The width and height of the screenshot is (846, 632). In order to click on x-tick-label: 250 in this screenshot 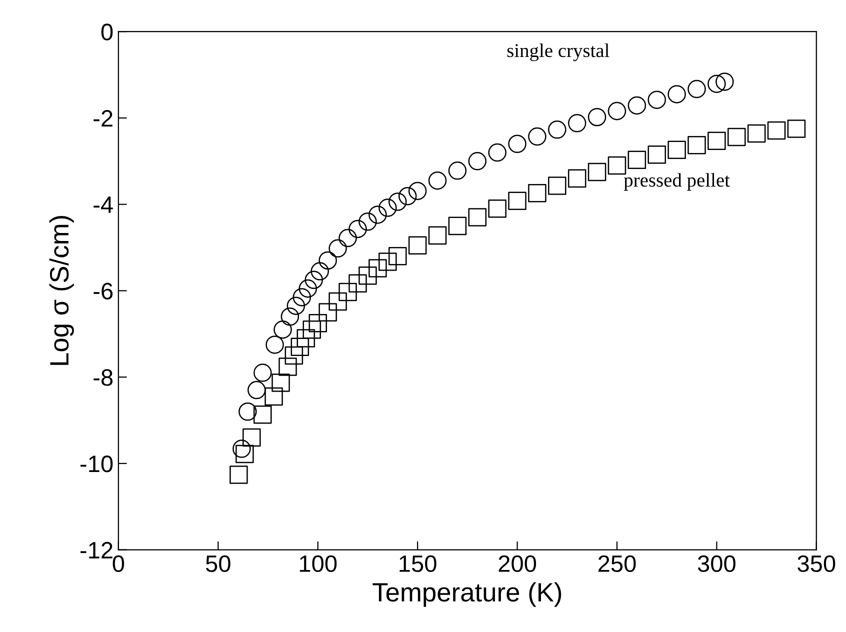, I will do `click(617, 563)`.